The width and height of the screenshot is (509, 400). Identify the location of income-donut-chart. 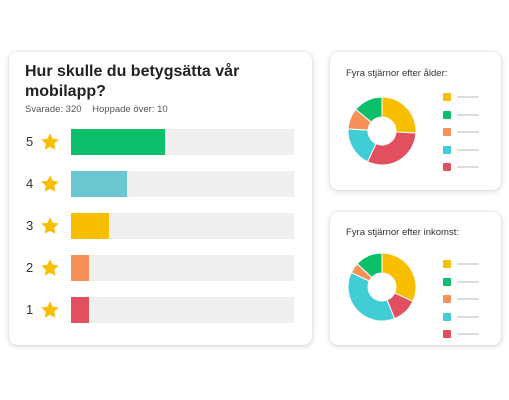
(382, 287).